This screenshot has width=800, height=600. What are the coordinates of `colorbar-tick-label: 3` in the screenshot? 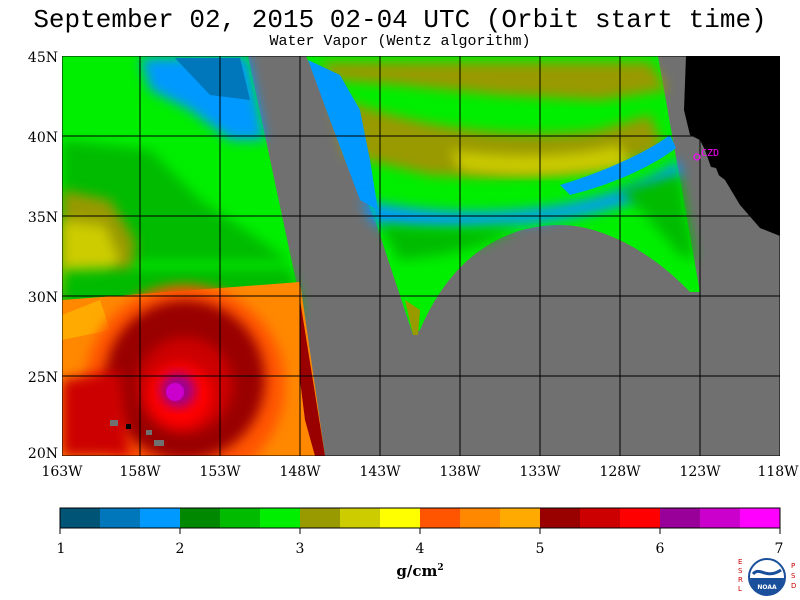 It's located at (300, 549).